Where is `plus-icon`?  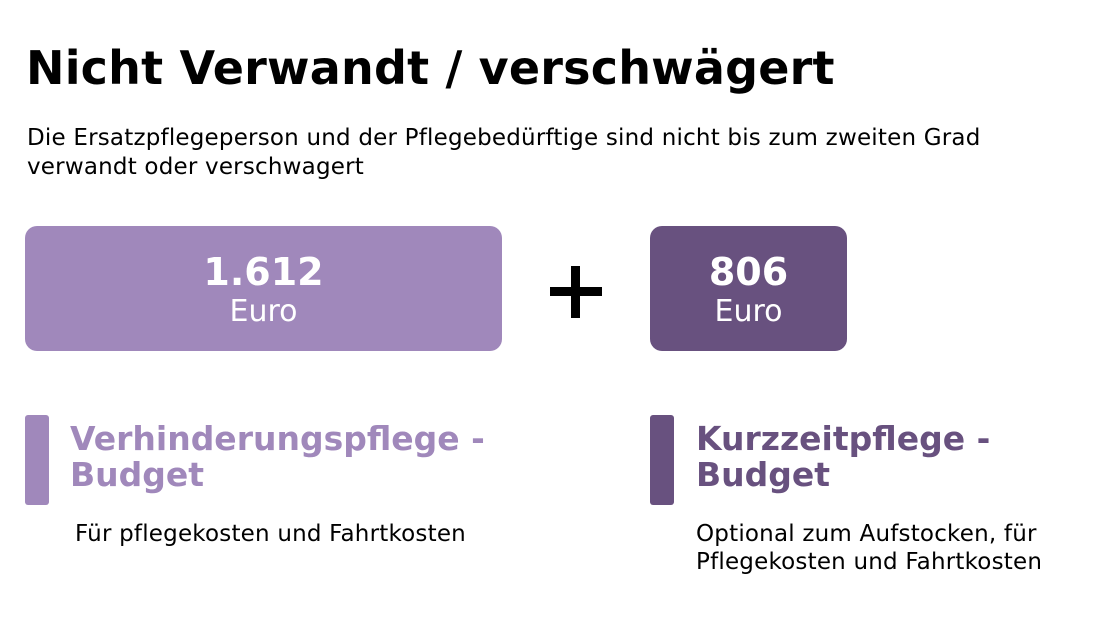 plus-icon is located at coordinates (576, 292).